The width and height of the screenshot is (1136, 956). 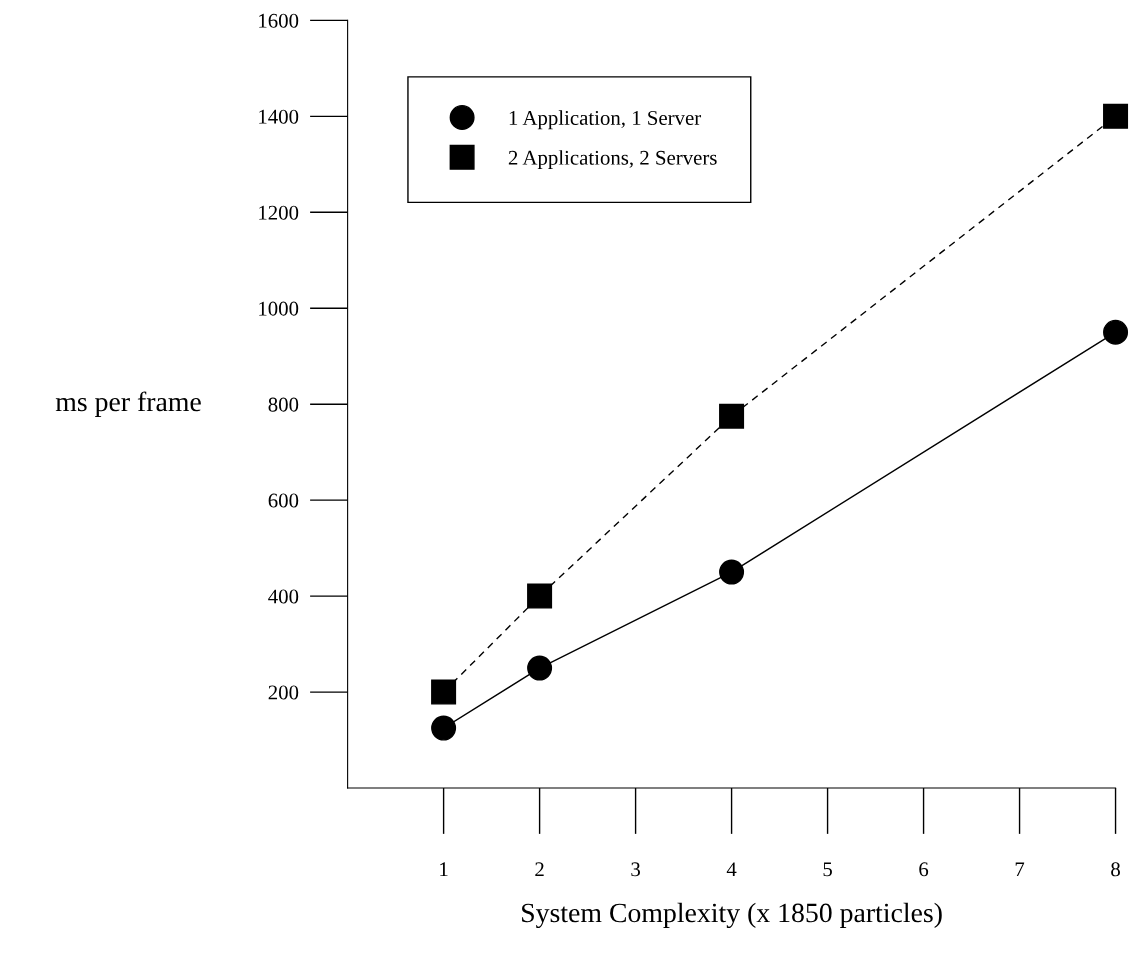 What do you see at coordinates (444, 869) in the screenshot?
I see `x-tick-label: 1` at bounding box center [444, 869].